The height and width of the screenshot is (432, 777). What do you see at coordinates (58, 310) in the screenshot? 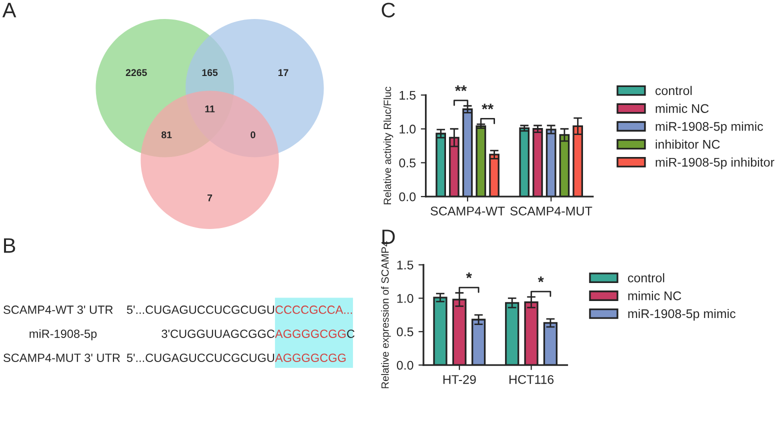
I see `text: SCAMP4-WT 3' UTR` at bounding box center [58, 310].